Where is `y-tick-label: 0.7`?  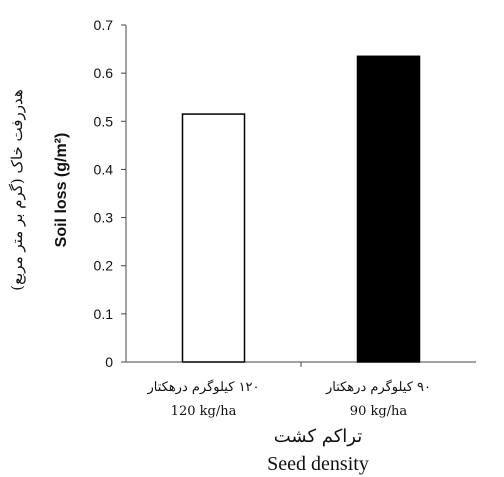 y-tick-label: 0.7 is located at coordinates (104, 25).